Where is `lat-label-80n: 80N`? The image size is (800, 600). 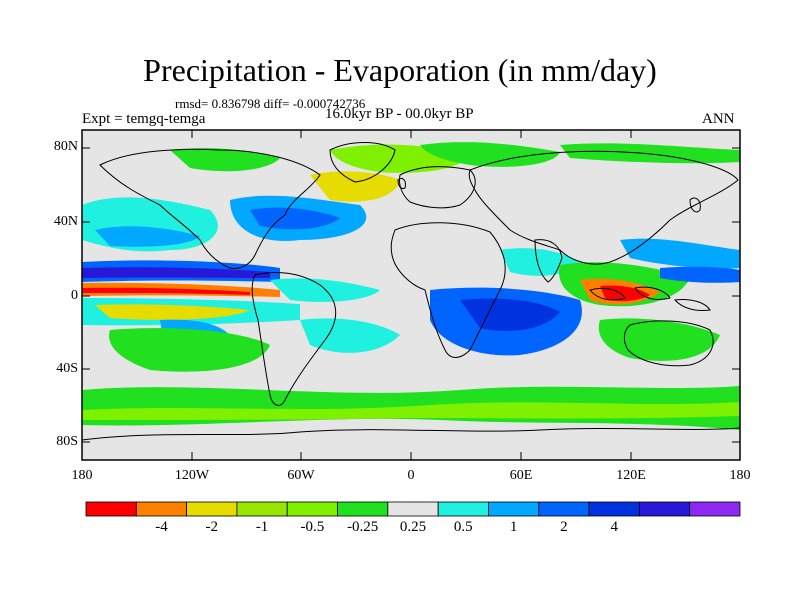 lat-label-80n: 80N is located at coordinates (65, 146).